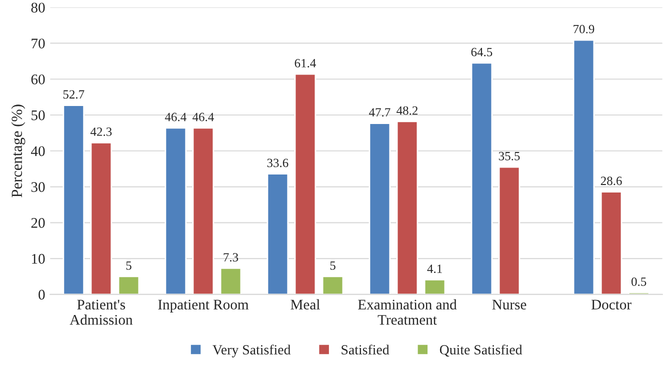  I want to click on y-tick-label: 60, so click(38, 79).